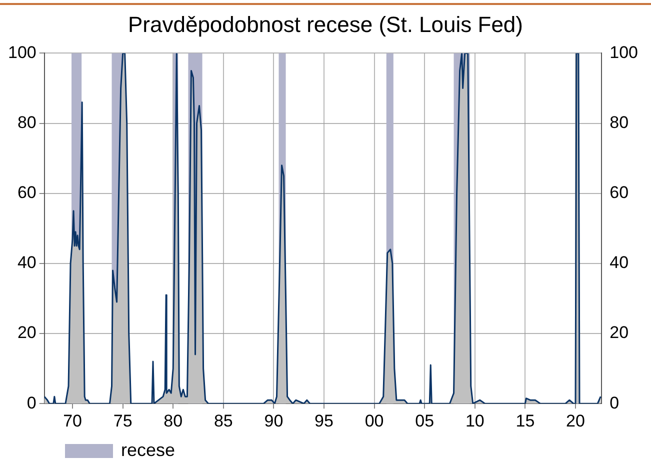 The image size is (651, 460). What do you see at coordinates (26, 262) in the screenshot?
I see `y-tick-label: 40` at bounding box center [26, 262].